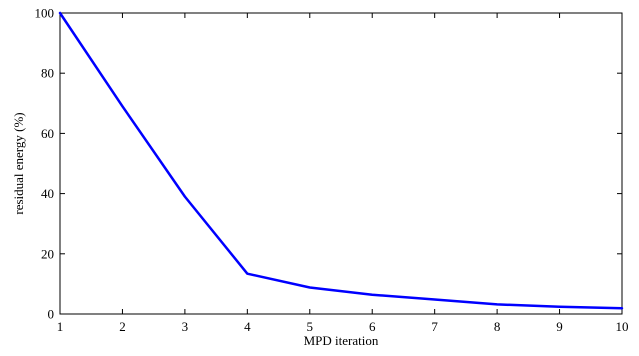  Describe the element at coordinates (60, 326) in the screenshot. I see `x-tick-label: 1` at that location.